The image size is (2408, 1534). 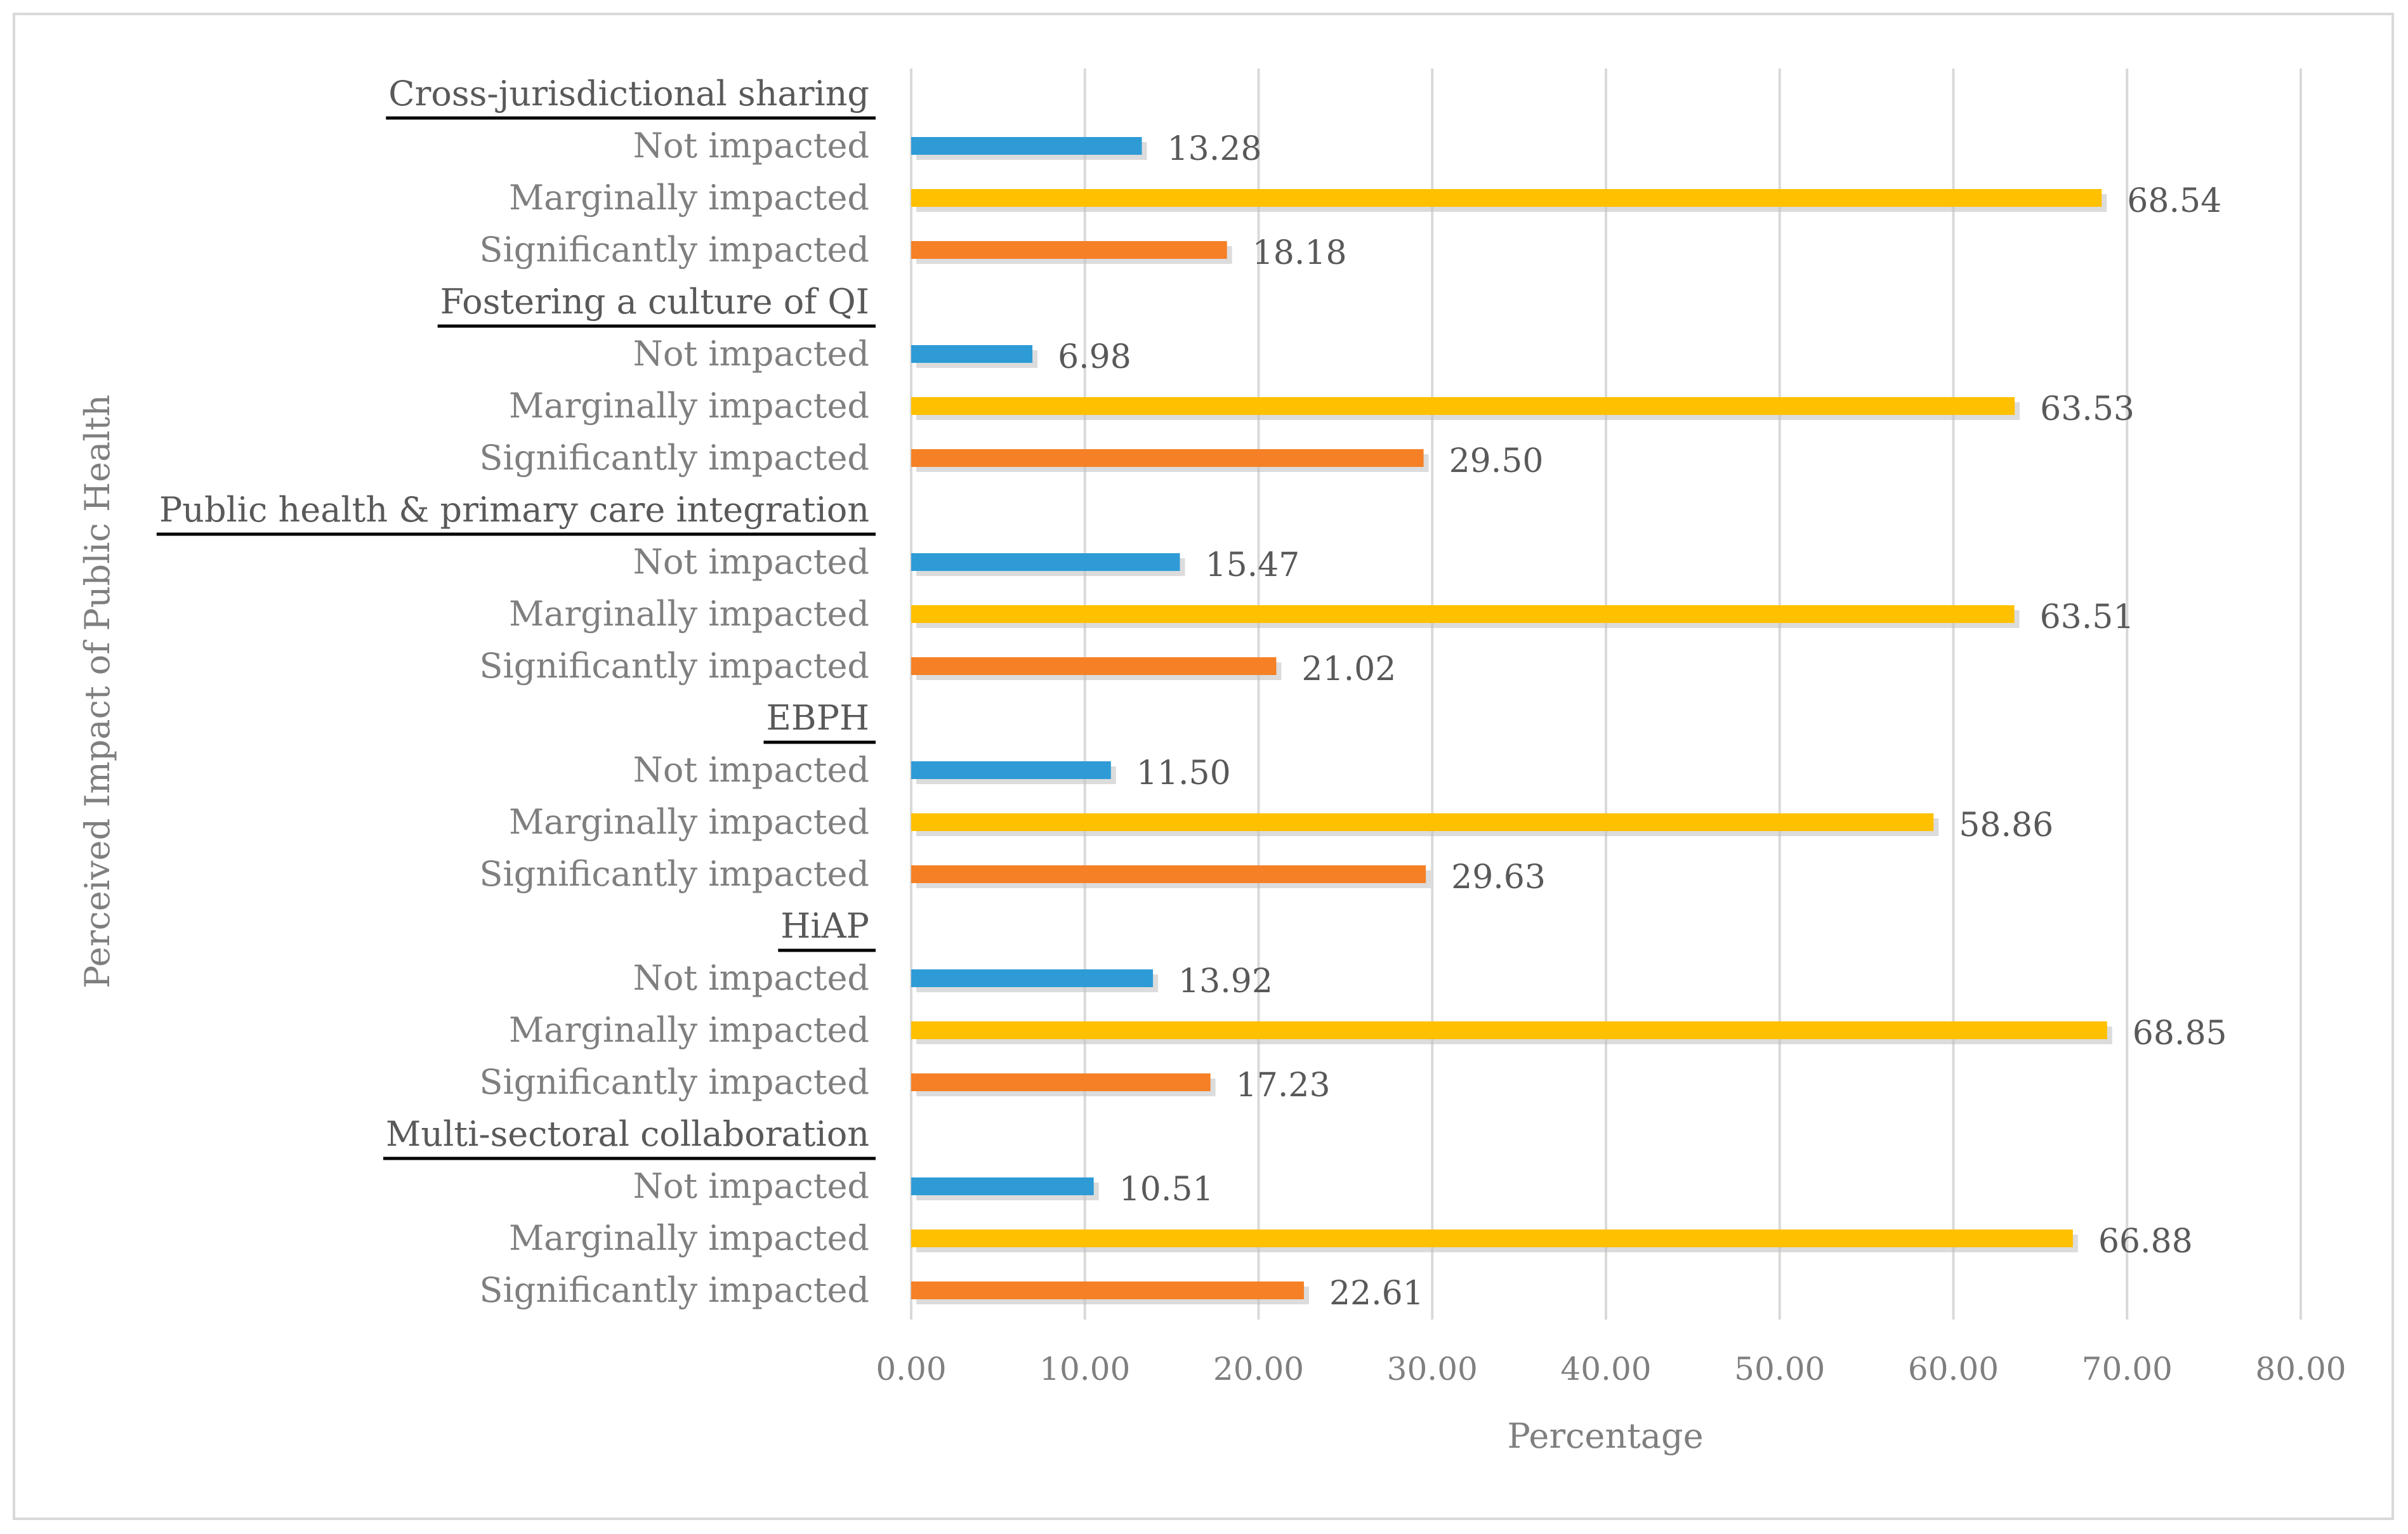 What do you see at coordinates (2087, 409) in the screenshot?
I see `data-label: 63.53` at bounding box center [2087, 409].